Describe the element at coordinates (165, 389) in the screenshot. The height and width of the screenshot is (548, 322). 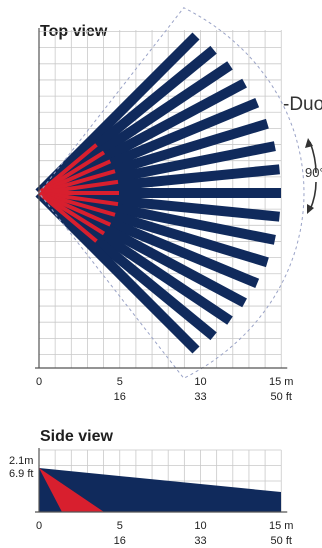
I see `top-view-tick-labels: 0 5 16 10 33 15 m 50 ft` at that location.